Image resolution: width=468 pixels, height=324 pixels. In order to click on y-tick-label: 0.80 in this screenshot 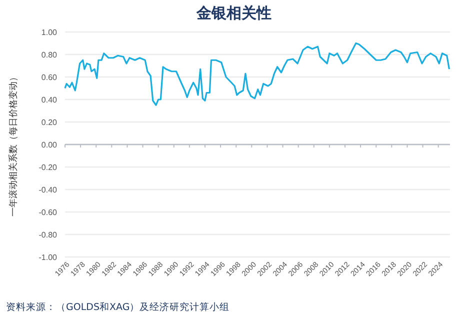, I will do `click(49, 55)`.